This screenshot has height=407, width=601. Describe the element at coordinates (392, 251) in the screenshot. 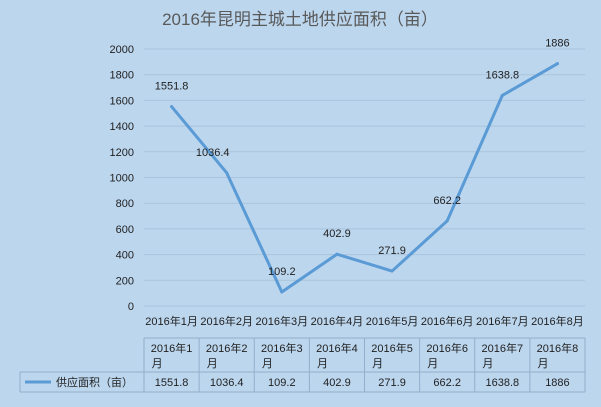

I see `data-label: 271.9` at that location.